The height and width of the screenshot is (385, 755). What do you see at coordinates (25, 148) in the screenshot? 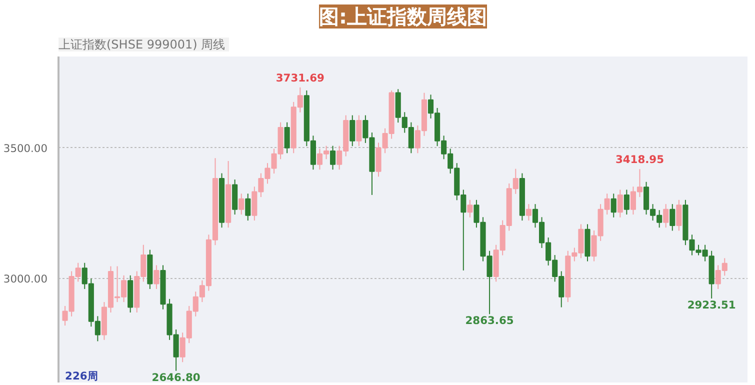
I see `y-tick-label: 3500.00` at bounding box center [25, 148].